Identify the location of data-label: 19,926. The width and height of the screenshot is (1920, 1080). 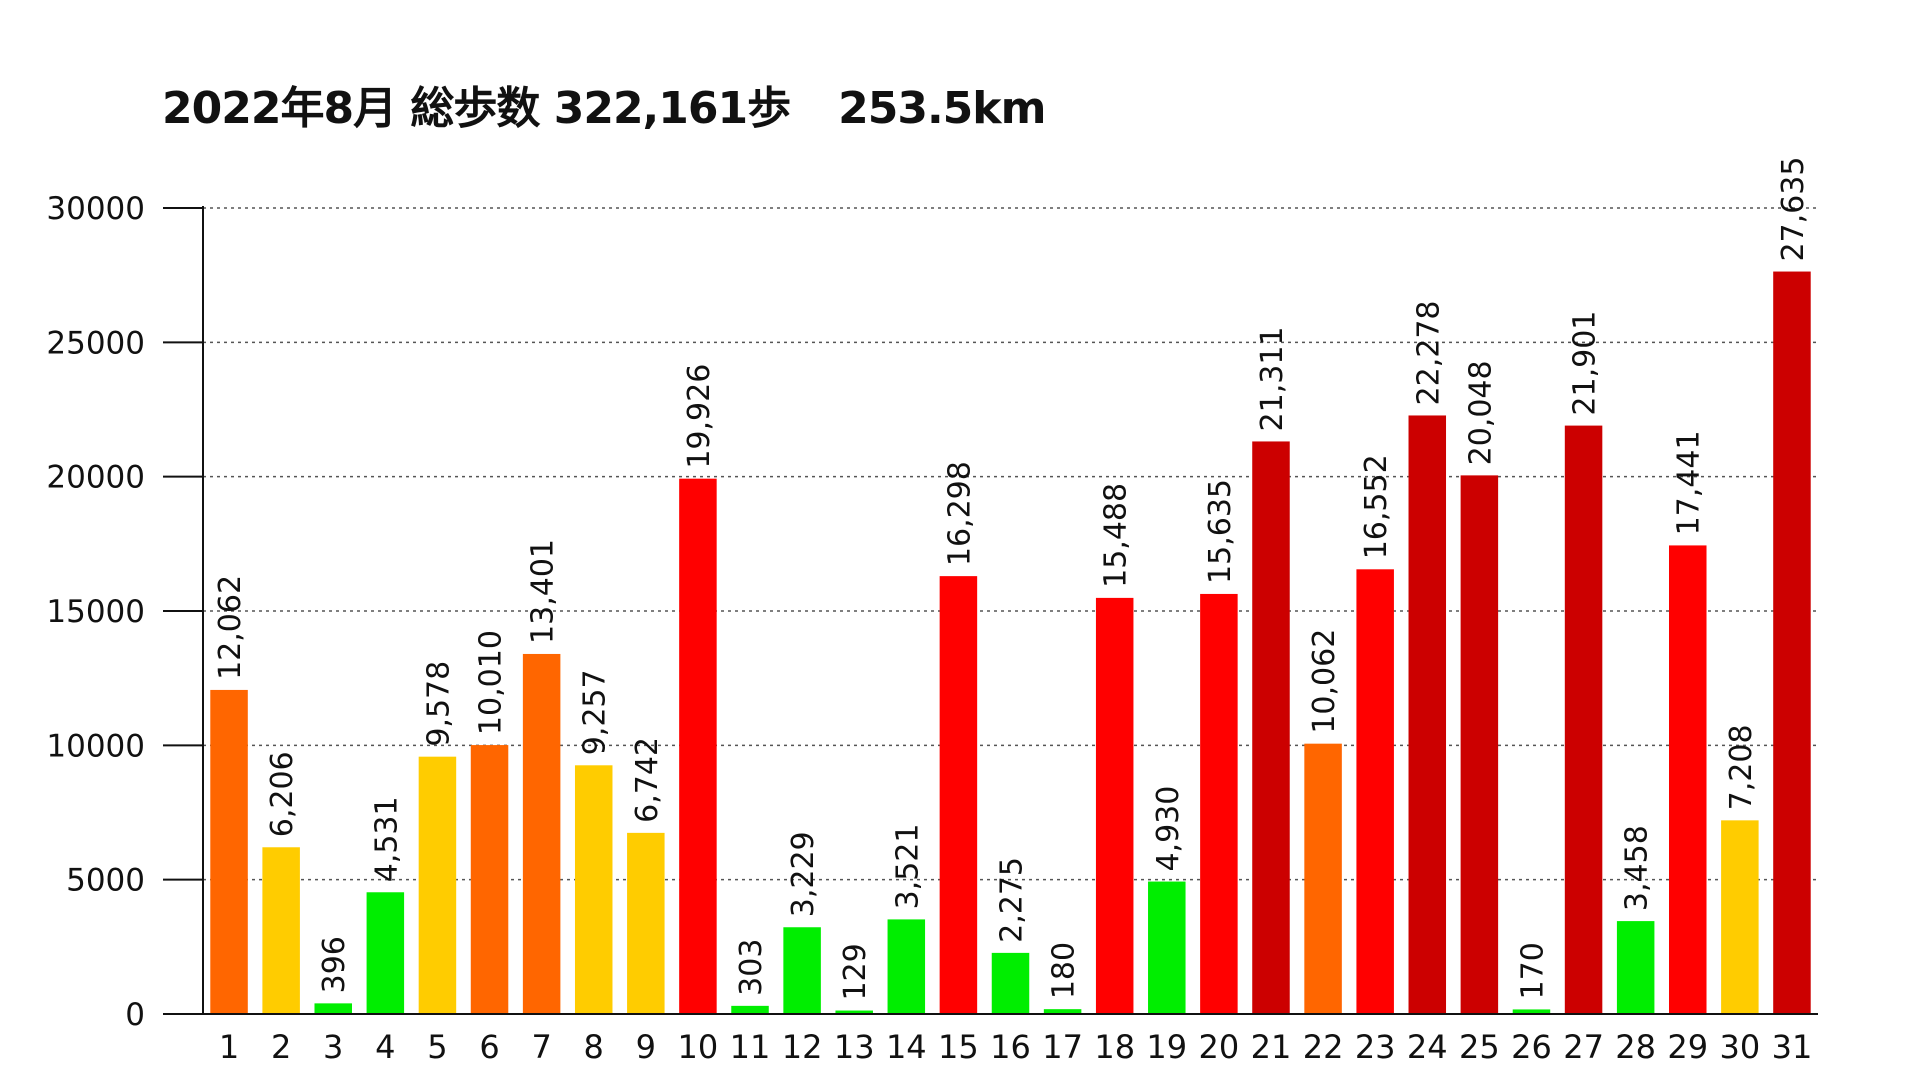
(699, 416).